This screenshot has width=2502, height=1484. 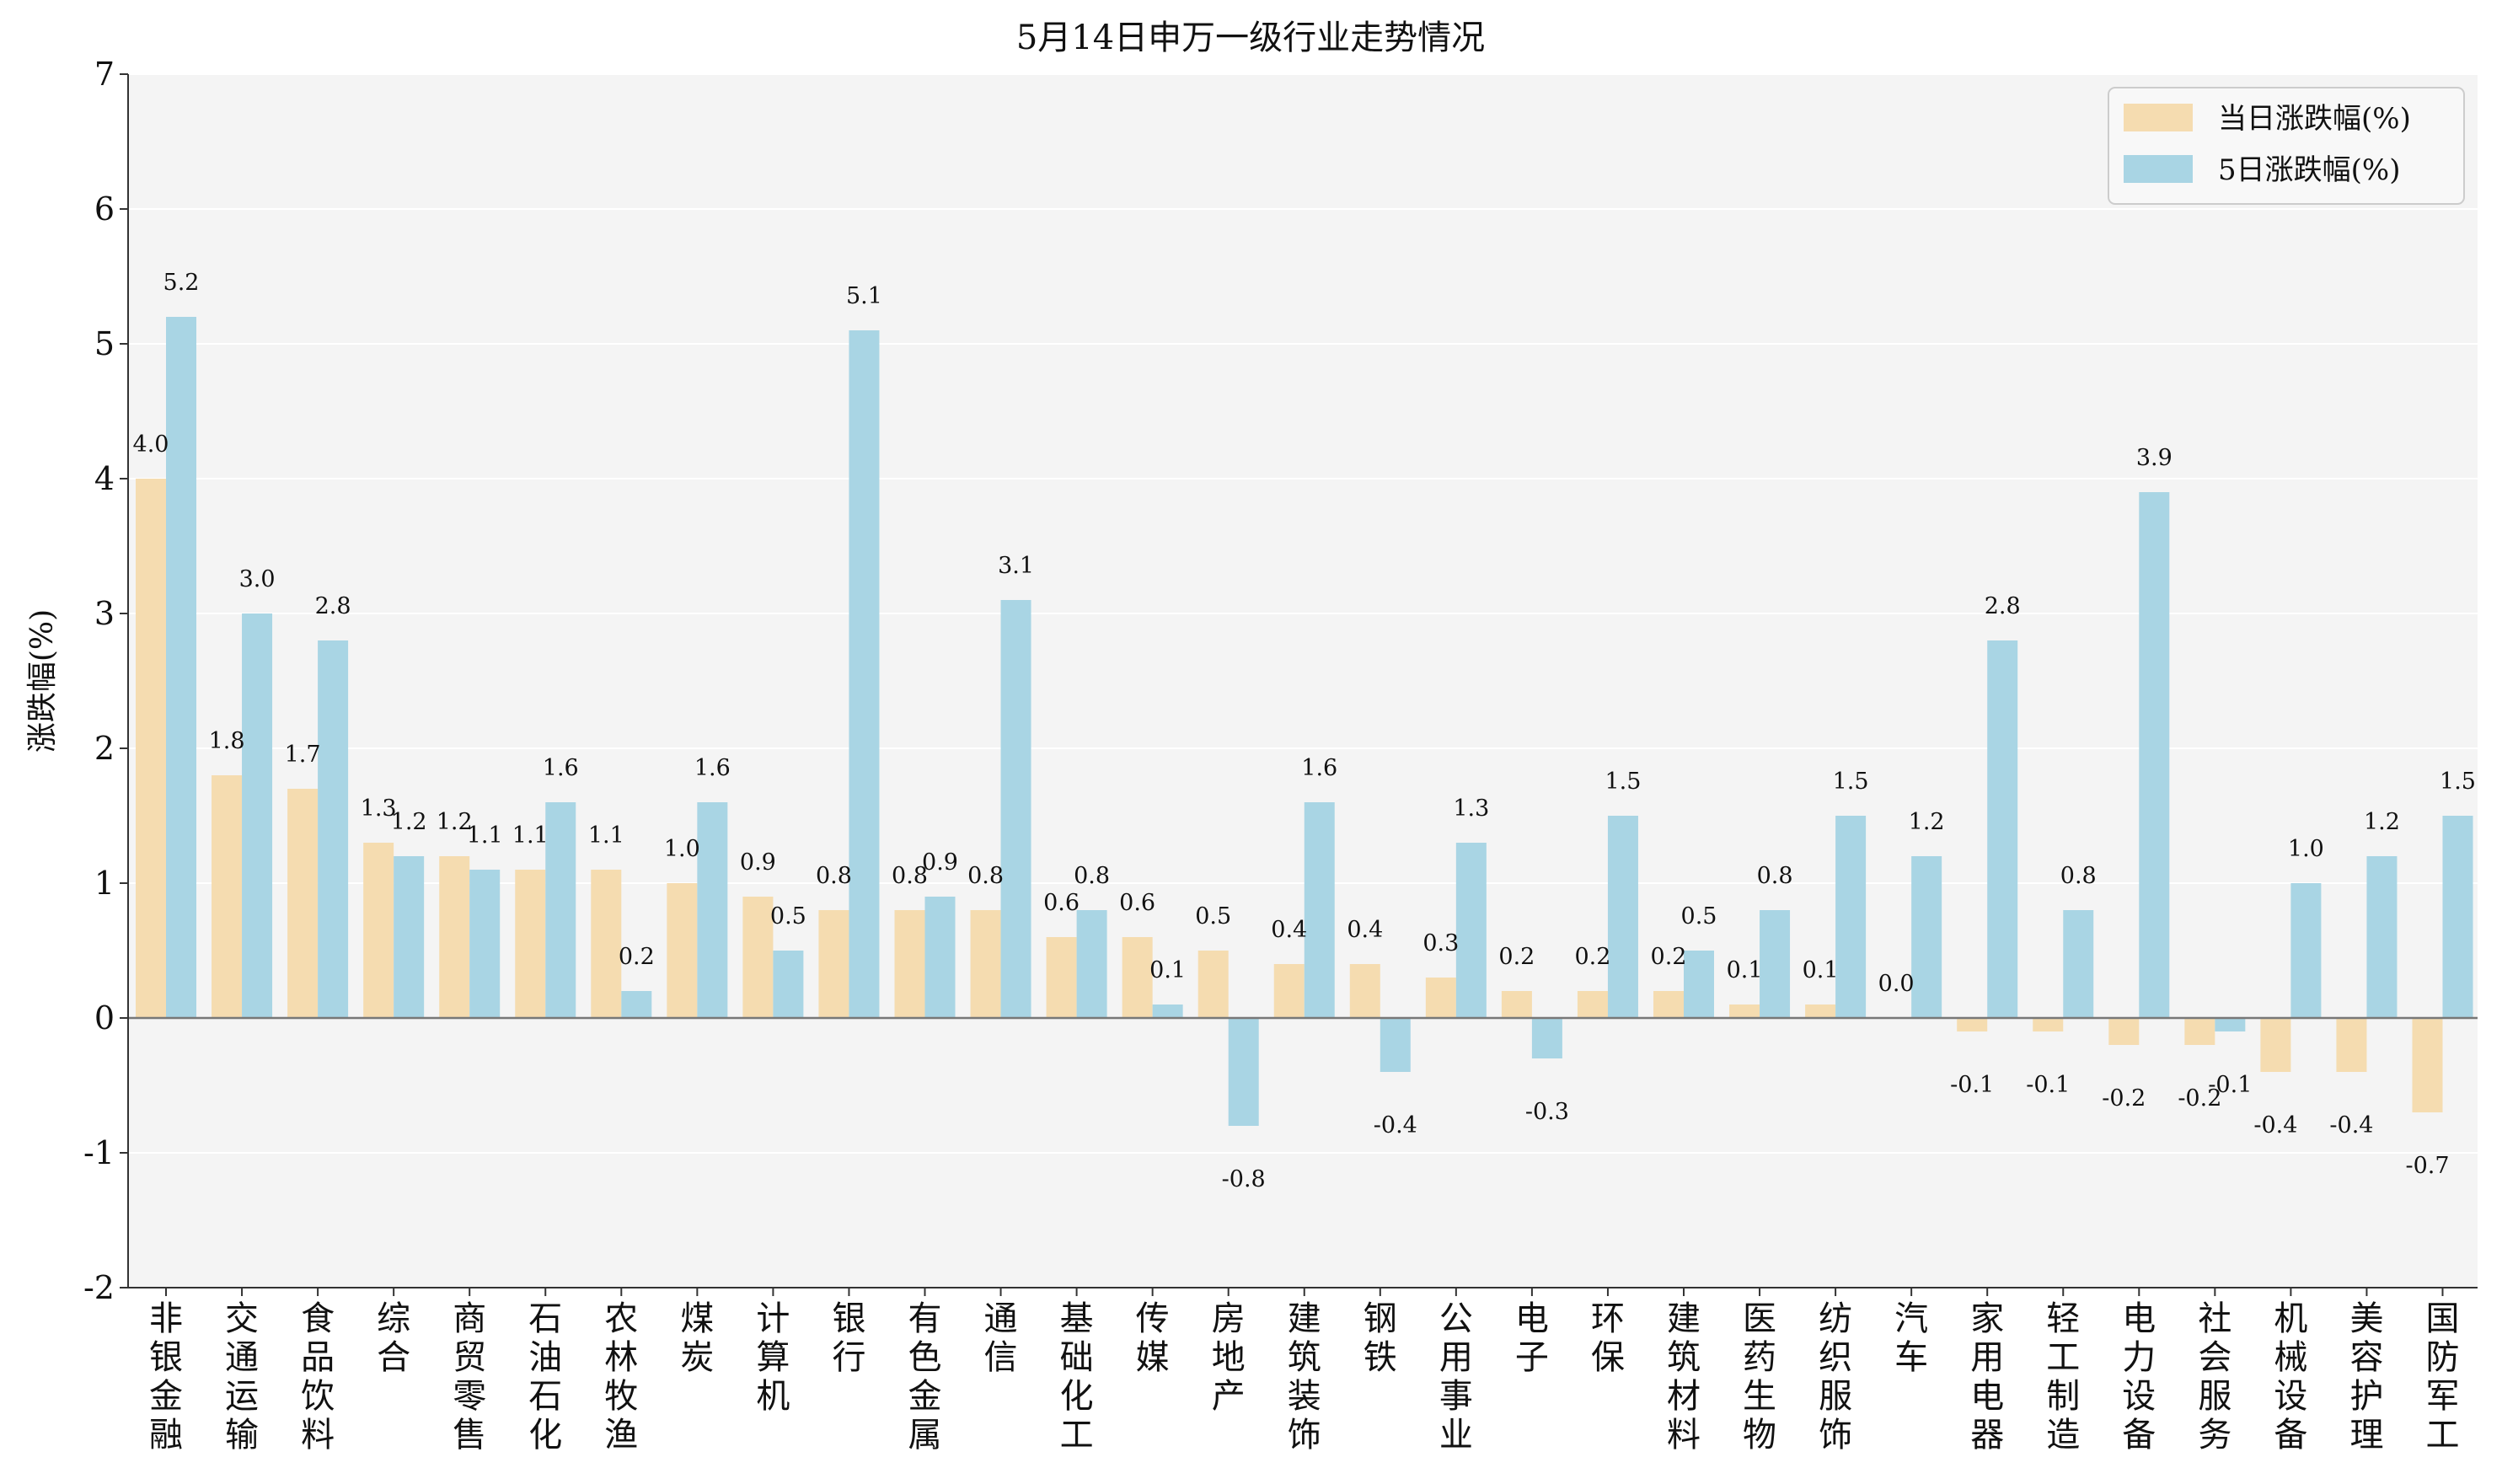 I want to click on label-5day-10: 5.1, so click(x=864, y=296).